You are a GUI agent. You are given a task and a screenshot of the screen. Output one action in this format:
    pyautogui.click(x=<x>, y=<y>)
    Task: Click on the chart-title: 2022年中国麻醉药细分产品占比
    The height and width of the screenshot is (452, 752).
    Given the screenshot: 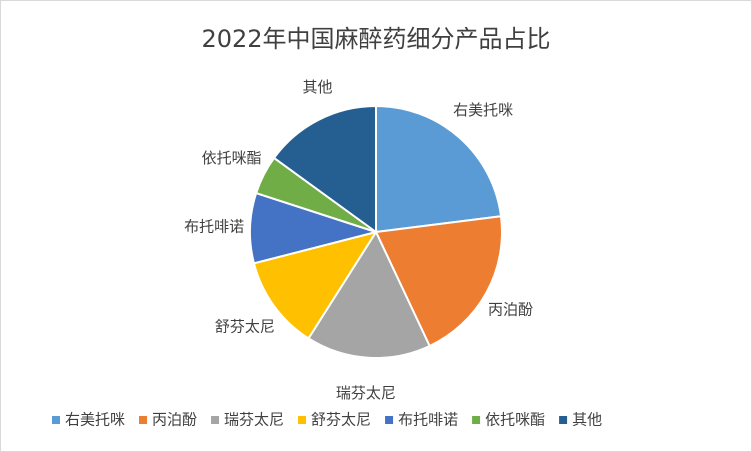 What is the action you would take?
    pyautogui.click(x=375, y=39)
    